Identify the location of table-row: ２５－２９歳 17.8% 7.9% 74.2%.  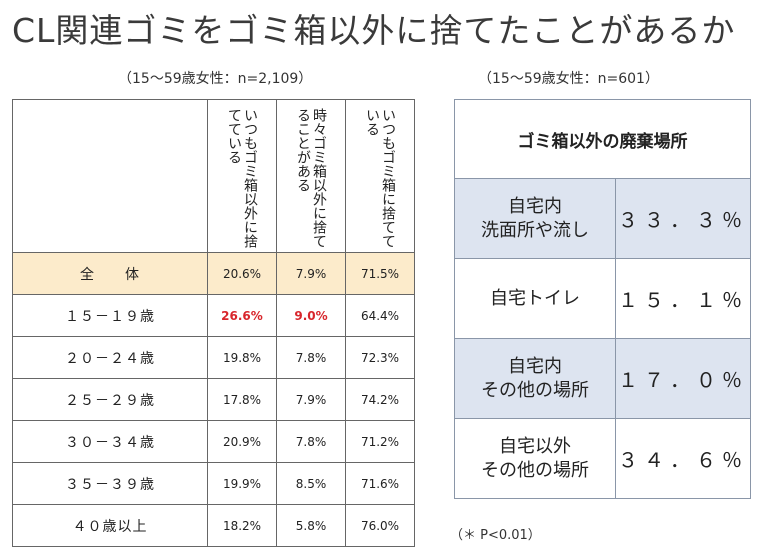
(213, 399).